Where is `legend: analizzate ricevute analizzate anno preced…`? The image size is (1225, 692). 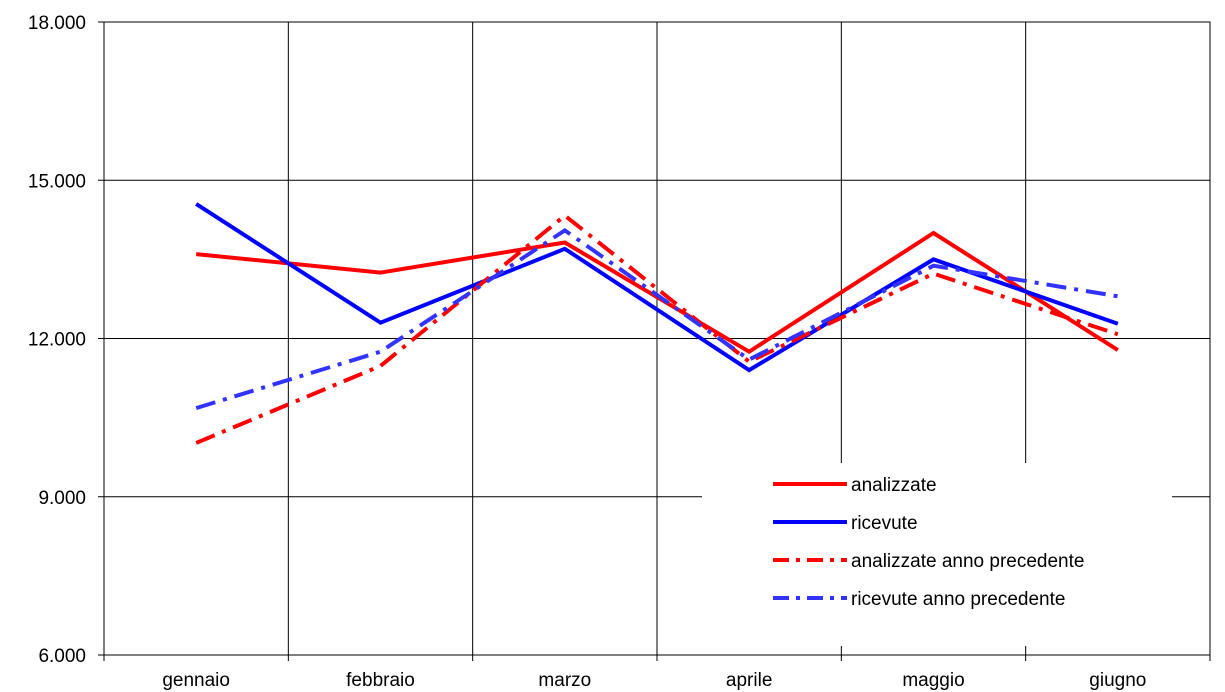
legend: analizzate ricevute analizzate anno preced… is located at coordinates (937, 554).